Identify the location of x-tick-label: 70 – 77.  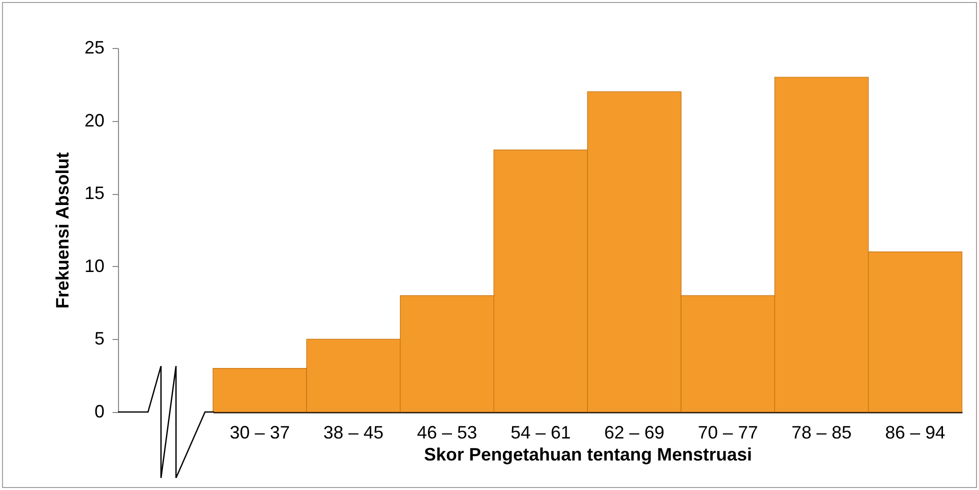
(728, 432).